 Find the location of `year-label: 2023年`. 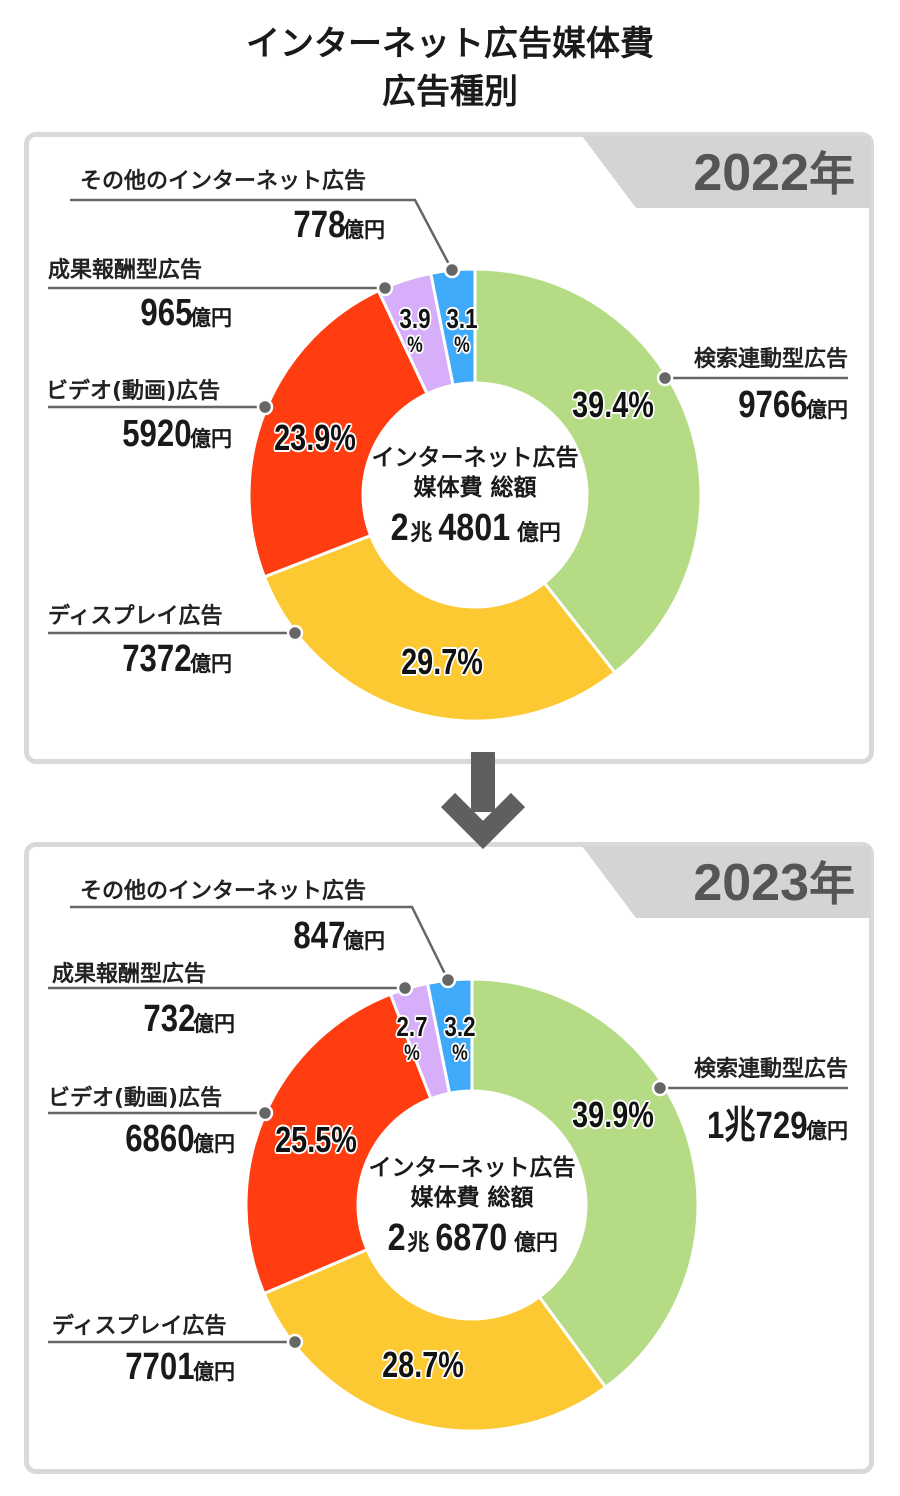

year-label: 2023年 is located at coordinates (747, 881).